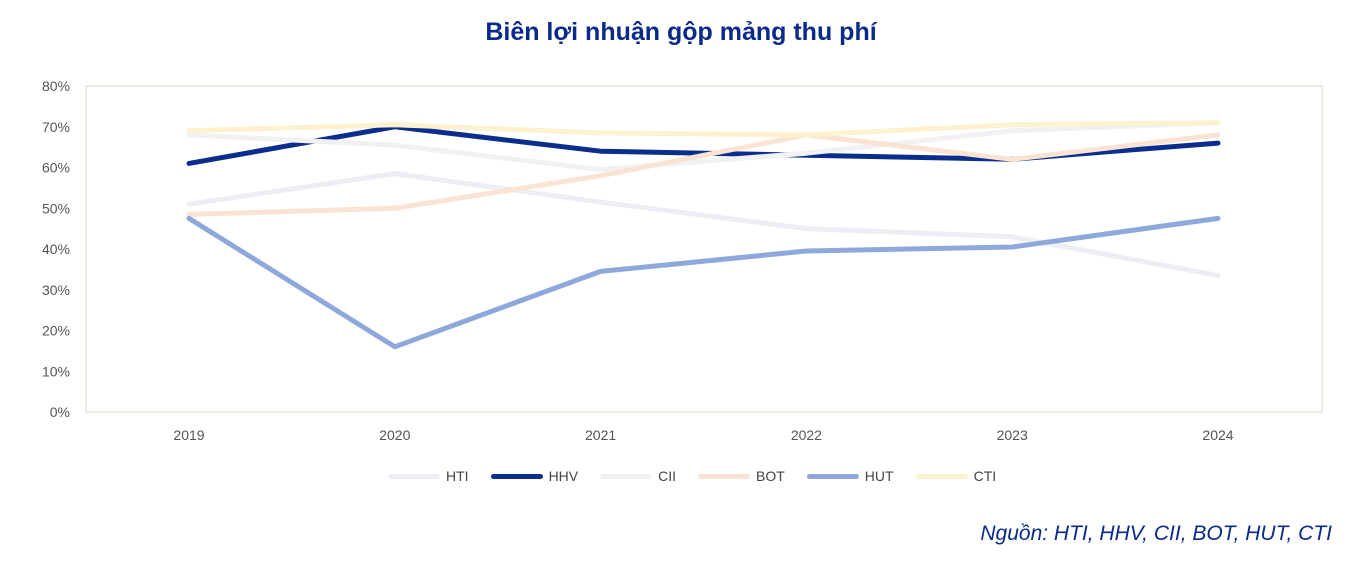 This screenshot has width=1362, height=561. I want to click on y-tick-label: 60%, so click(56, 168).